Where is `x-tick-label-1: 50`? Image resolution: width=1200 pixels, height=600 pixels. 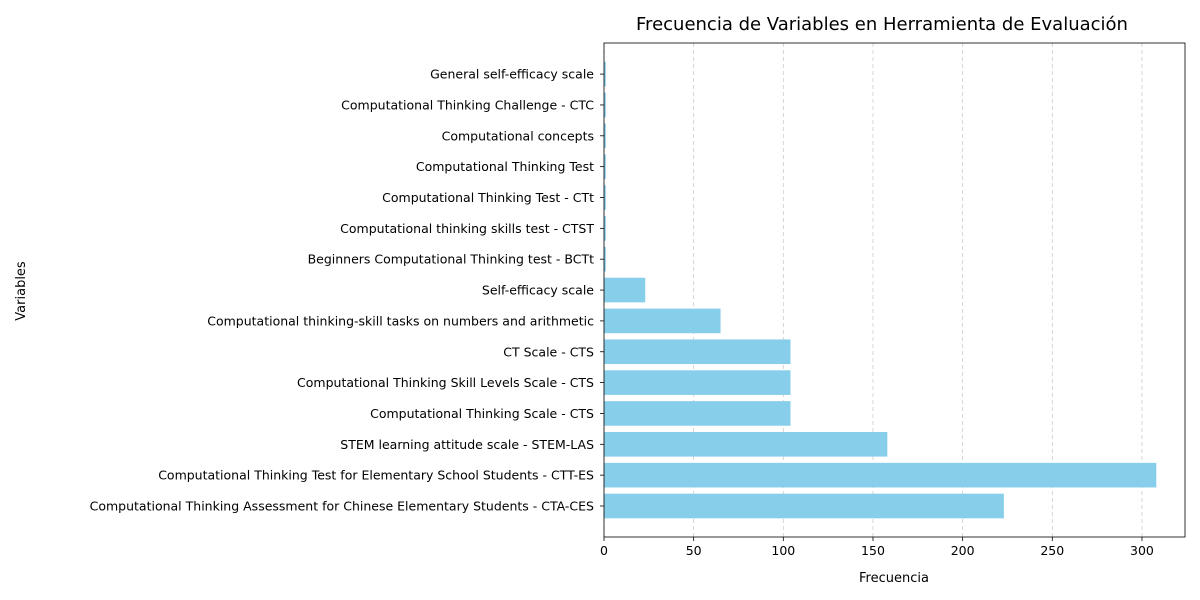 x-tick-label-1: 50 is located at coordinates (694, 550).